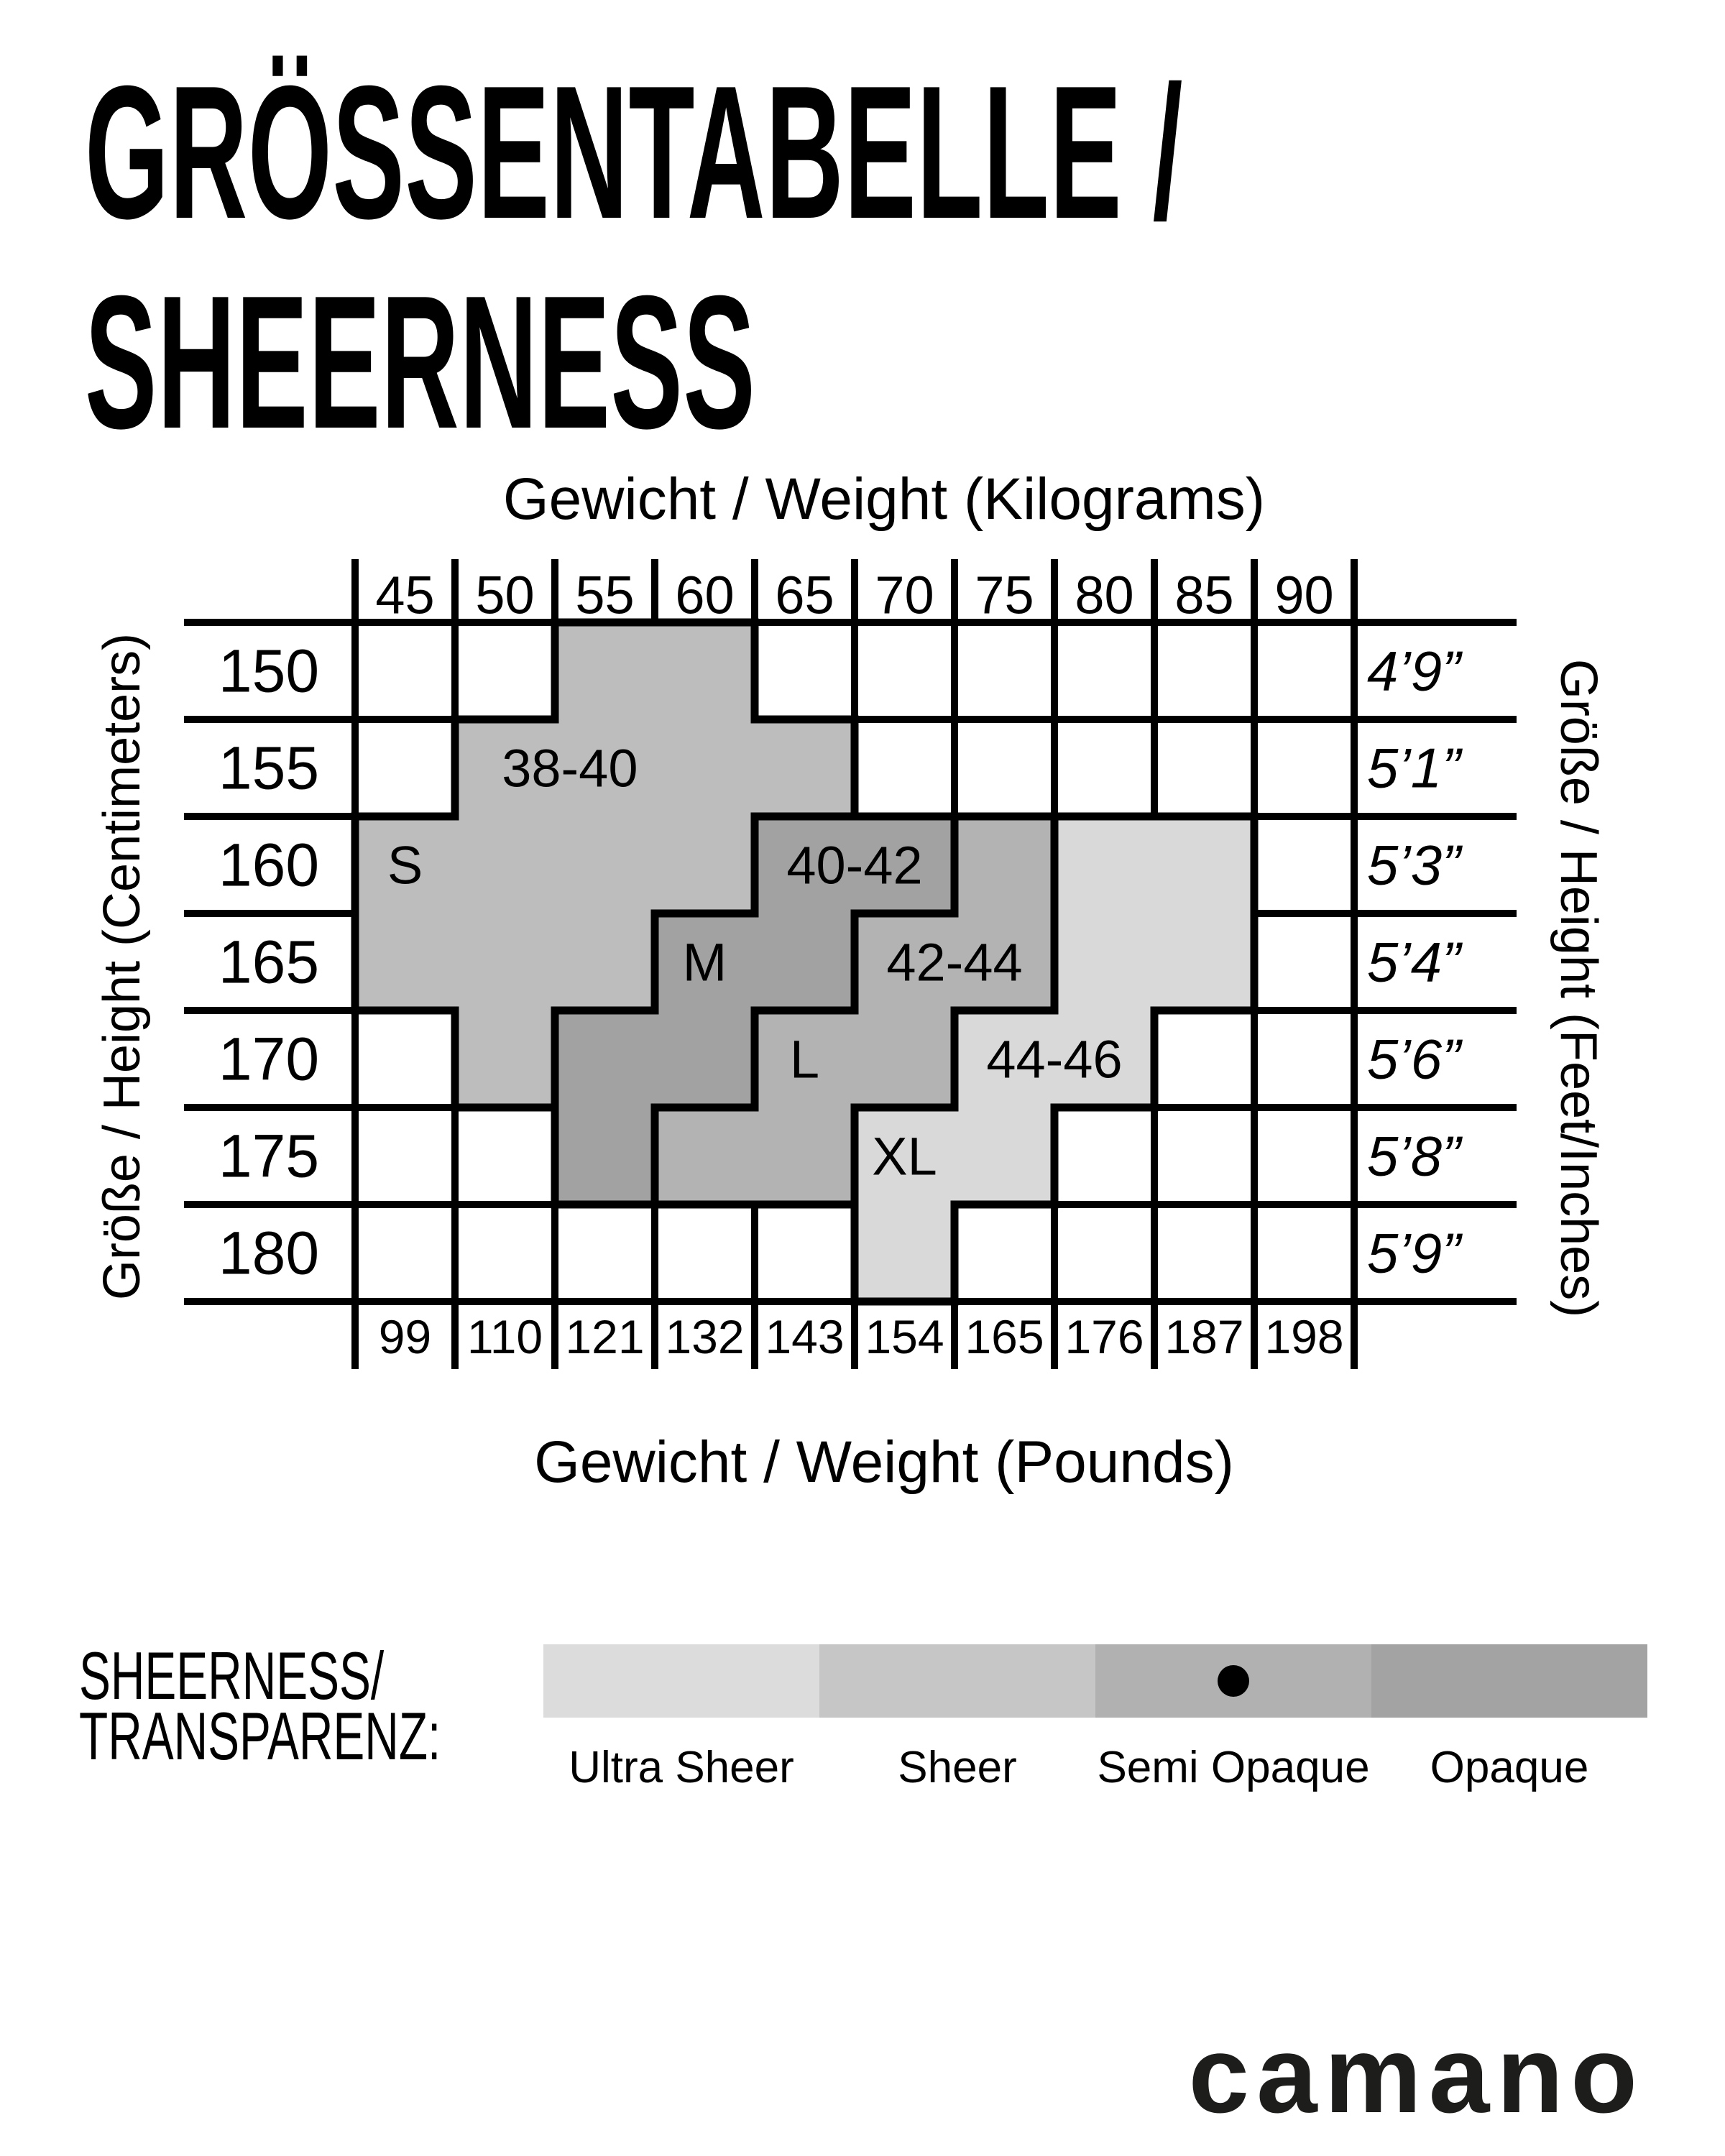 This screenshot has width=1725, height=2156. What do you see at coordinates (1104, 1336) in the screenshot?
I see `lbs-tick-label: 176` at bounding box center [1104, 1336].